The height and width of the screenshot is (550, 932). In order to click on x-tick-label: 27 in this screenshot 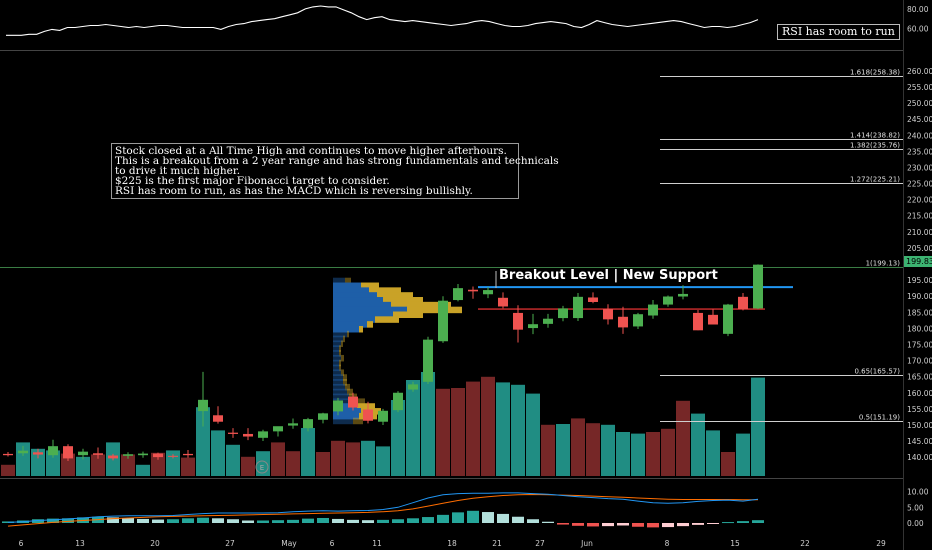, I will do `click(540, 543)`.